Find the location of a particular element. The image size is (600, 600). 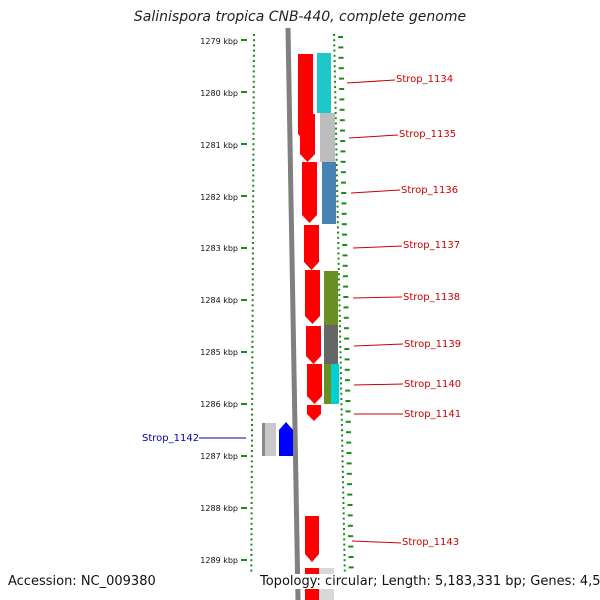

gene-label-1141: Strop_1141 is located at coordinates (432, 414).